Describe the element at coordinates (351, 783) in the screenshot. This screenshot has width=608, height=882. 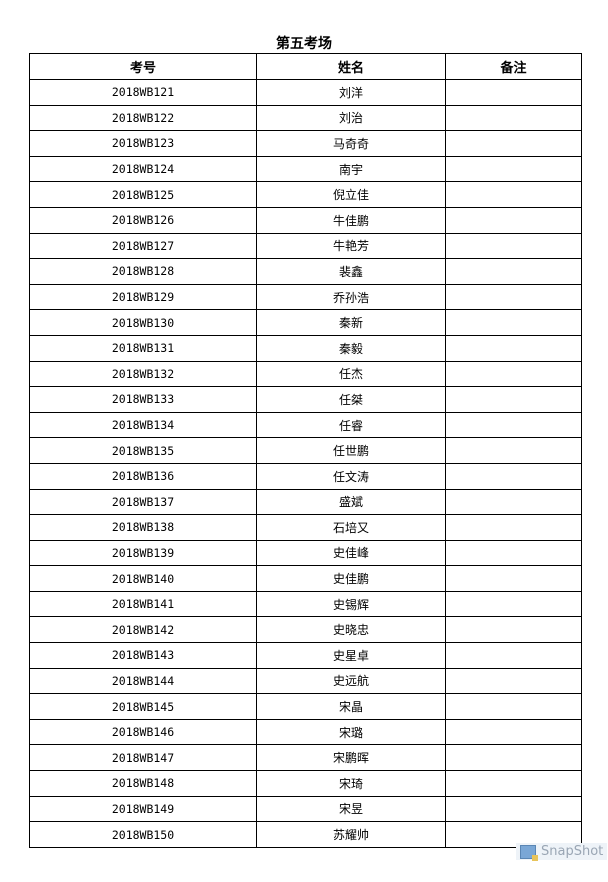
I see `name-cell: 宋琦` at that location.